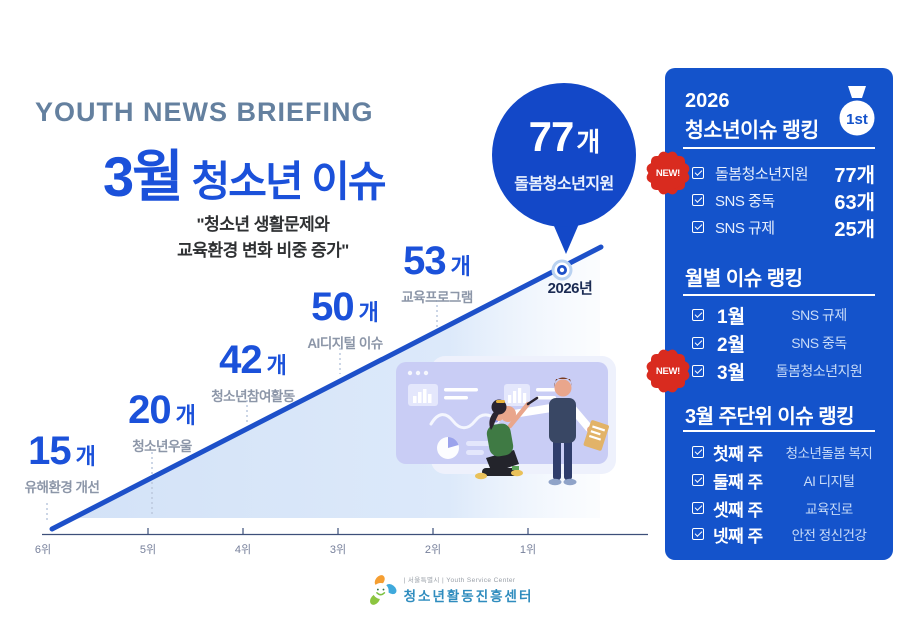 This screenshot has width=900, height=628. What do you see at coordinates (738, 510) in the screenshot?
I see `week-label: 셋째 주` at bounding box center [738, 510].